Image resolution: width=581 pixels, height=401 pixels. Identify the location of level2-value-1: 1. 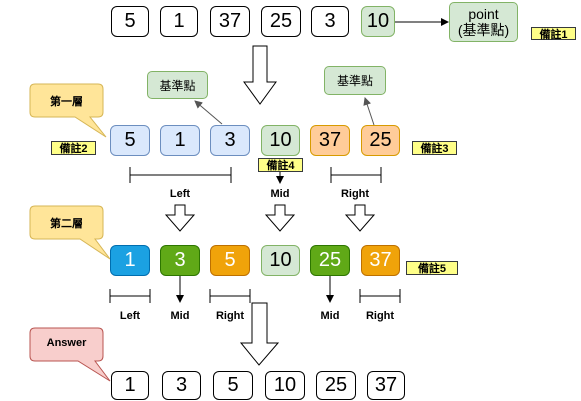
(130, 260).